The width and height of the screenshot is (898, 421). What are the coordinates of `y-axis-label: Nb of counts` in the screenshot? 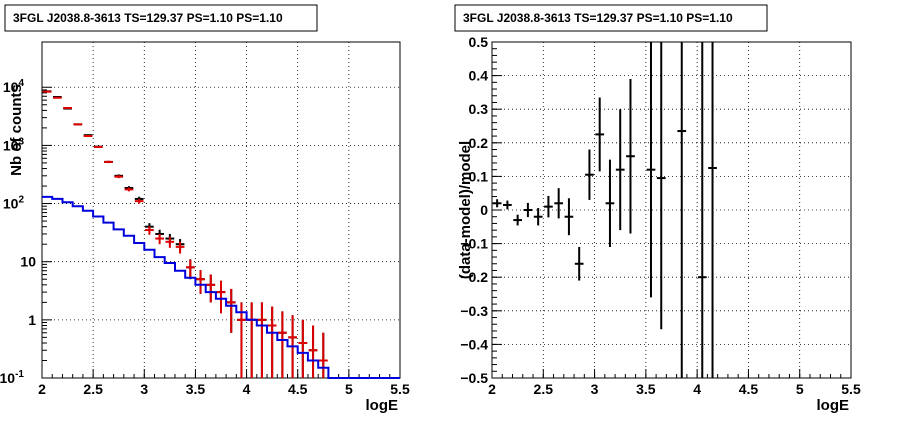 It's located at (16, 130).